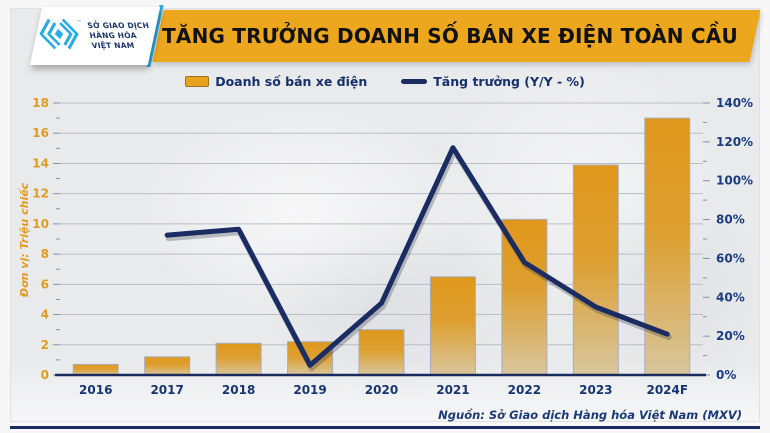 The image size is (770, 433). I want to click on bottom-divider, so click(385, 427).